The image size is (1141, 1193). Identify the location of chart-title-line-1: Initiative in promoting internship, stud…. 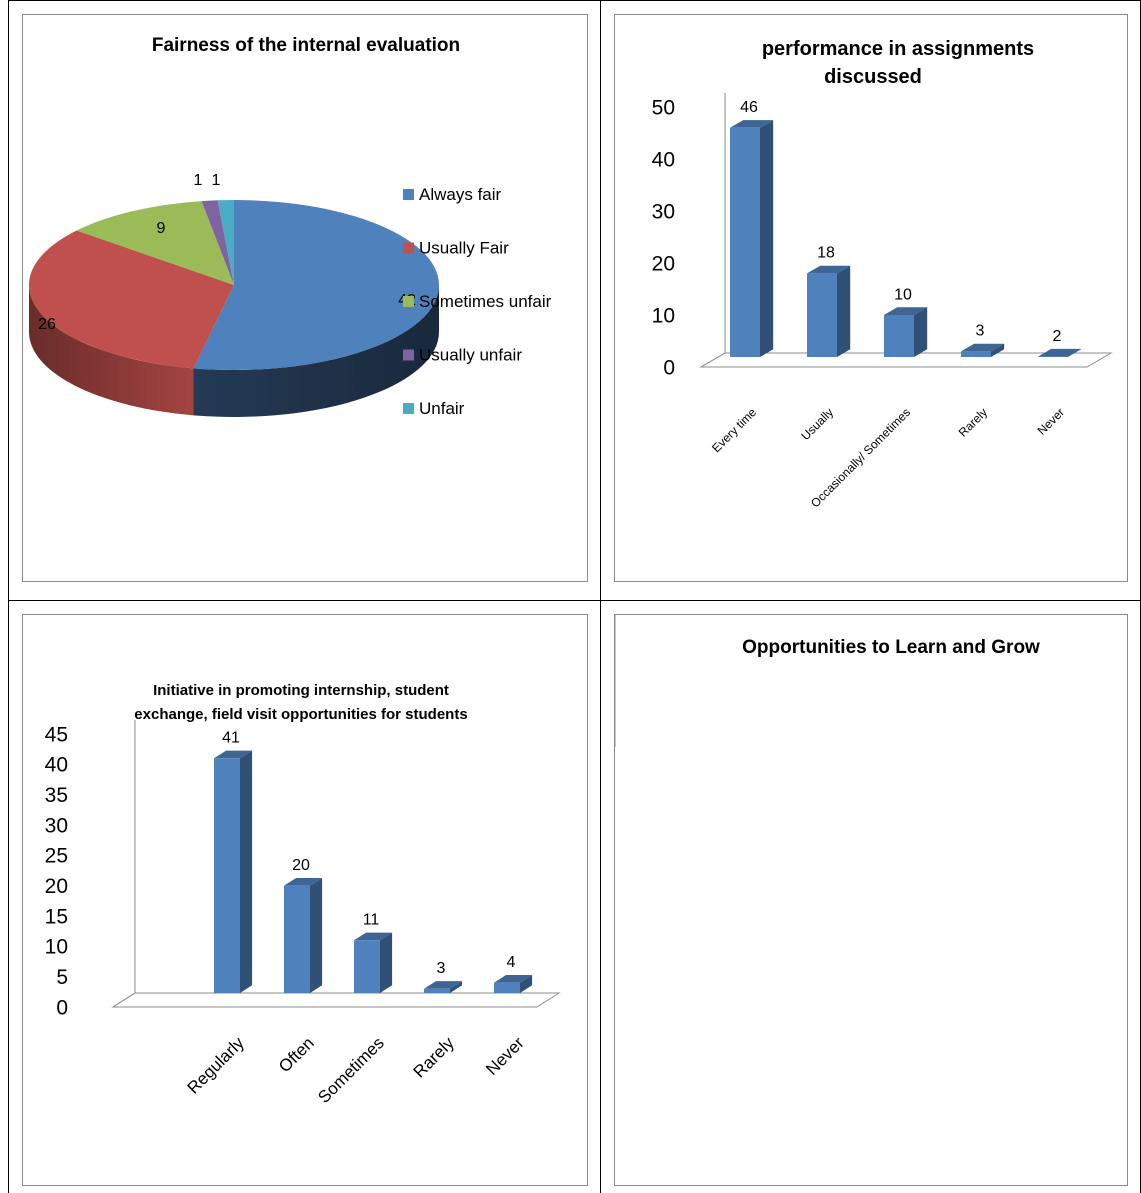
(301, 690).